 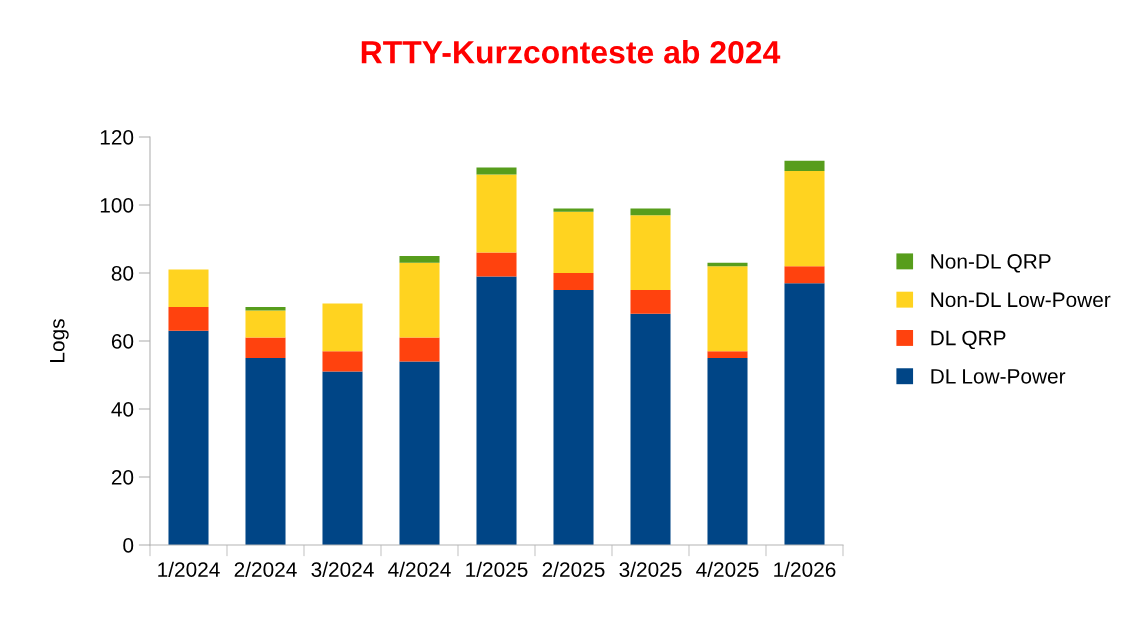 I want to click on y-tick-label: 60, so click(x=122, y=341).